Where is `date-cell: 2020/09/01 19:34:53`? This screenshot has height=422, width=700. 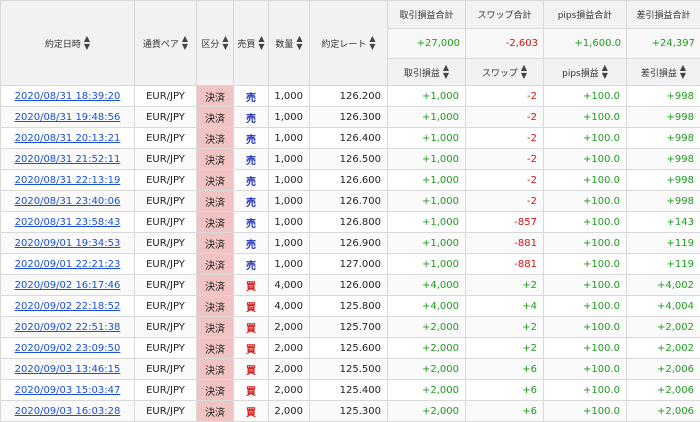 date-cell: 2020/09/01 19:34:53 is located at coordinates (68, 243).